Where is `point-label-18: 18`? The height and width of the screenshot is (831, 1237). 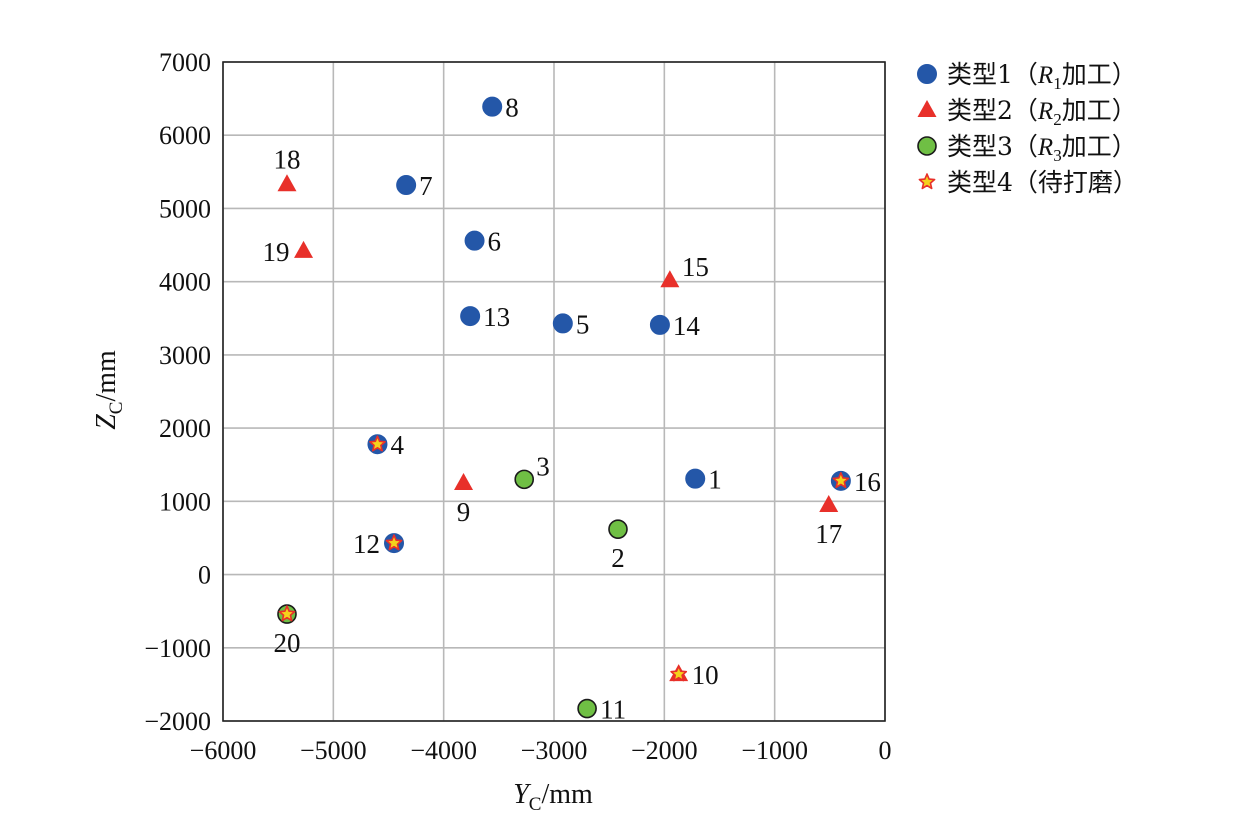 point-label-18: 18 is located at coordinates (286, 159).